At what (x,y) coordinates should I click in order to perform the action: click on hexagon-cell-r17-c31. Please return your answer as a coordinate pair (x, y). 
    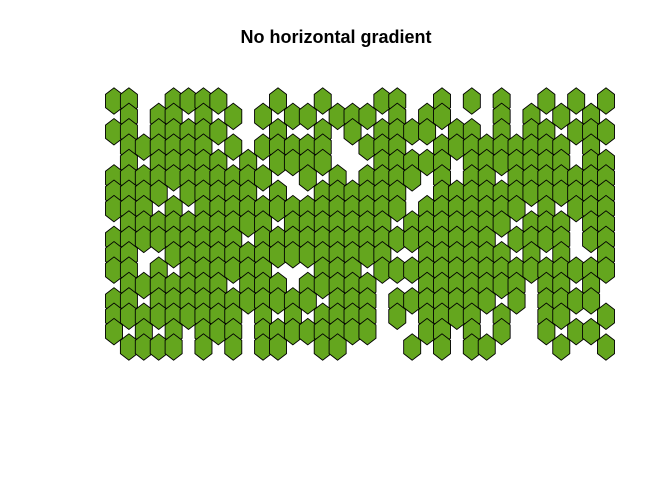
    Looking at the image, I should click on (561, 347).